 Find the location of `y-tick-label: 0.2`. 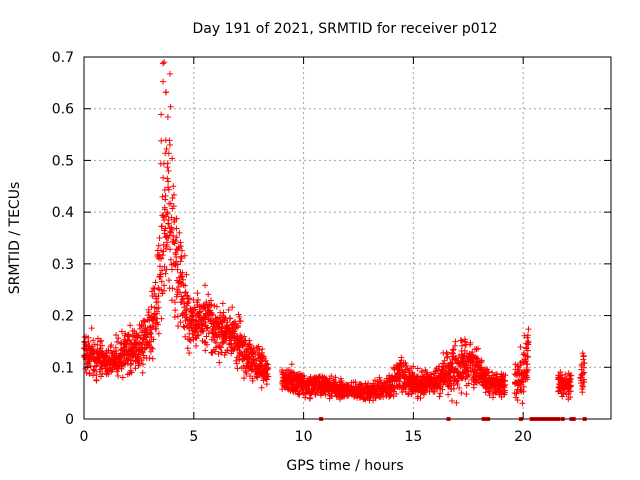

y-tick-label: 0.2 is located at coordinates (63, 317).